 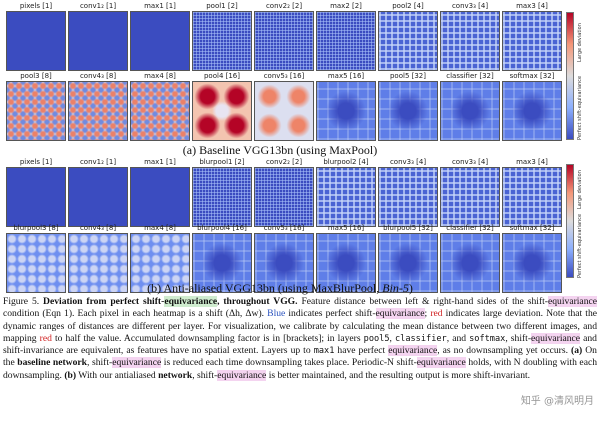 I want to click on panel-a-cell: conv4₃ [8], so click(x=98, y=106).